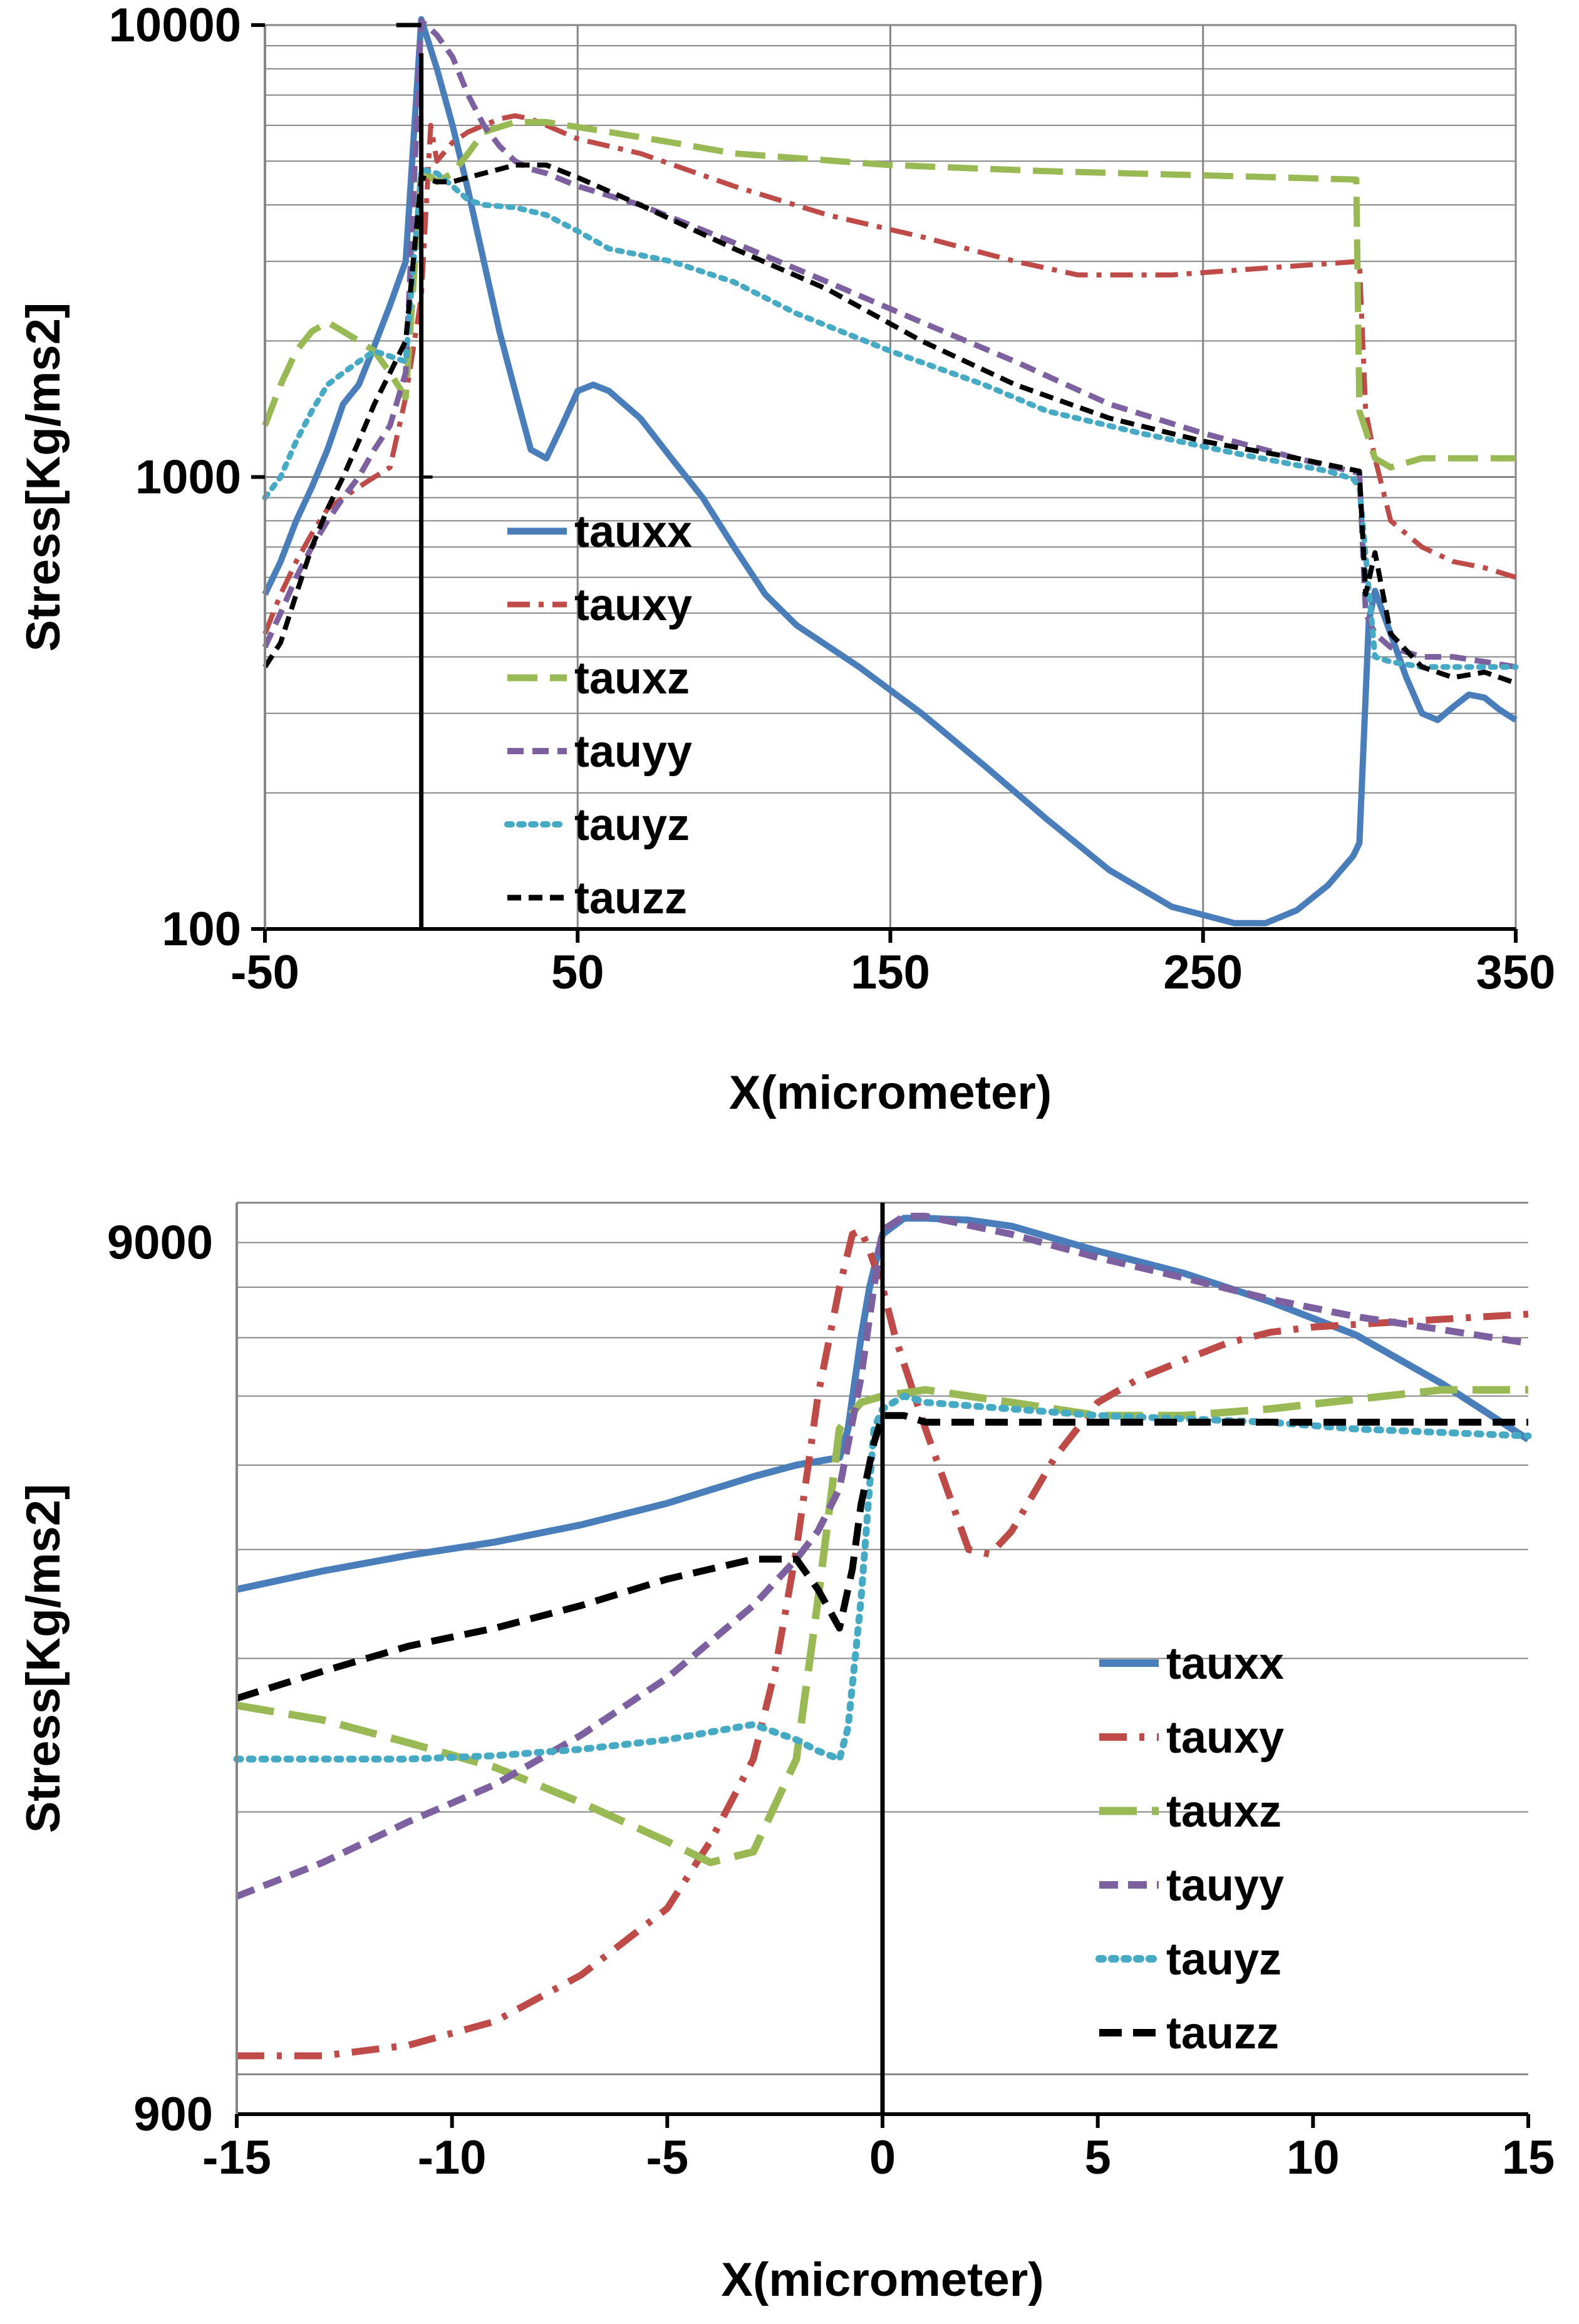  What do you see at coordinates (890, 972) in the screenshot?
I see `x-tick-label: 150` at bounding box center [890, 972].